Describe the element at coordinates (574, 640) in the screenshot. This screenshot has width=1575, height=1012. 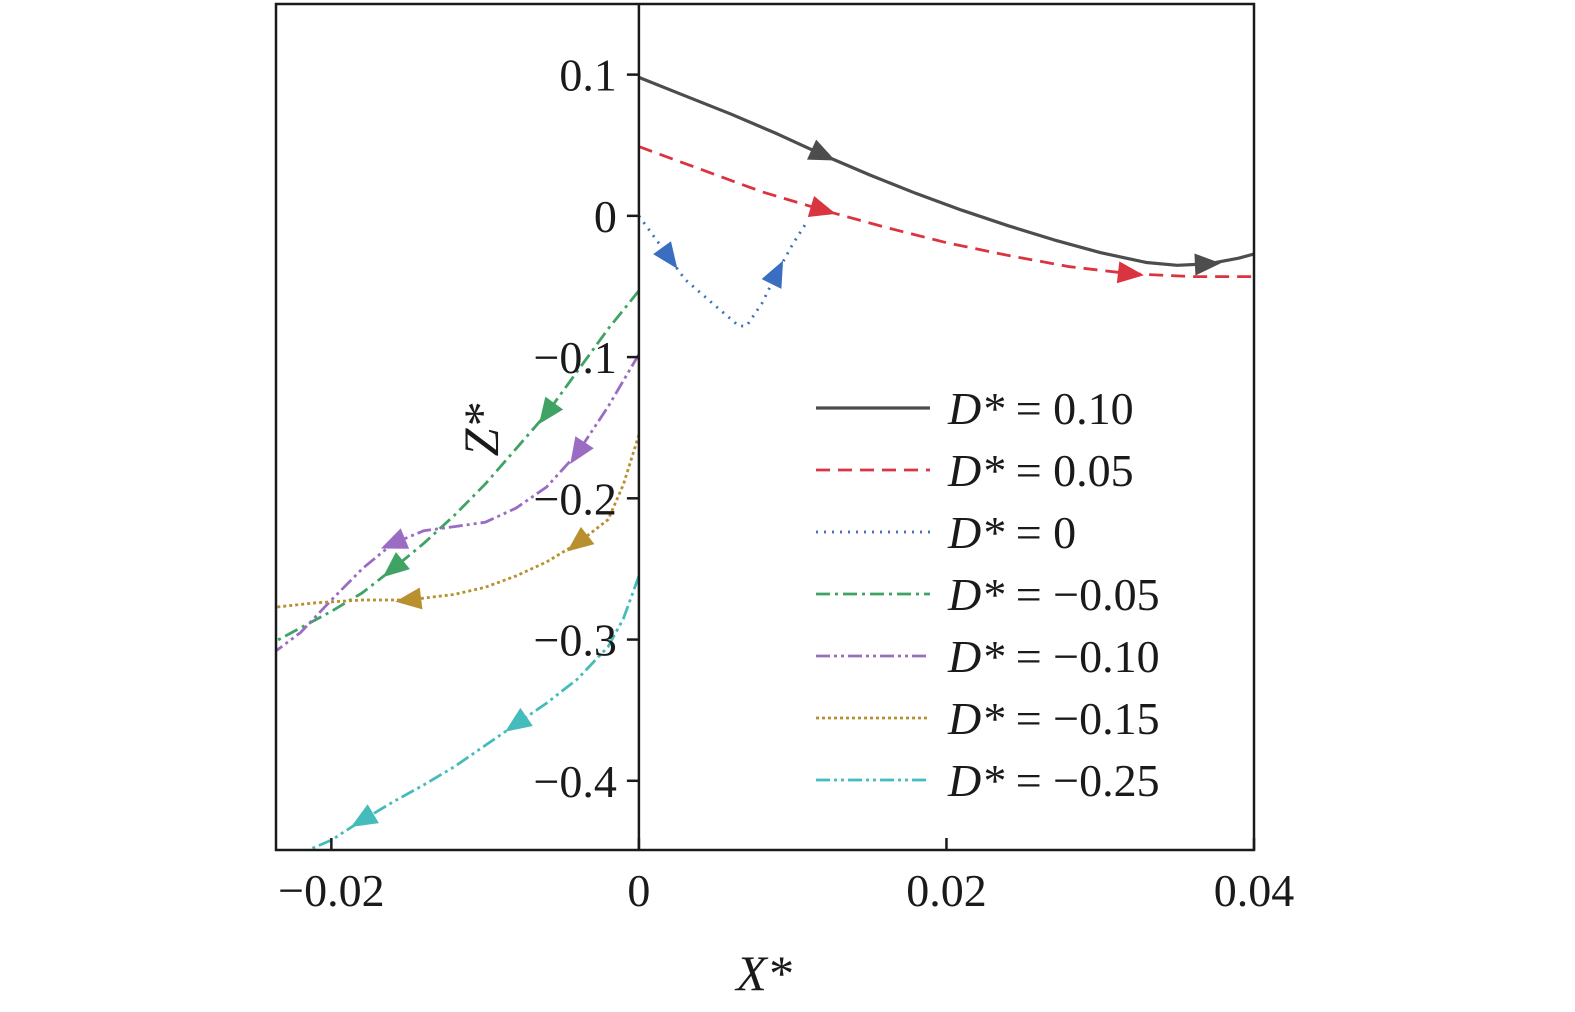
I see `y-tick-label: −0.3` at that location.